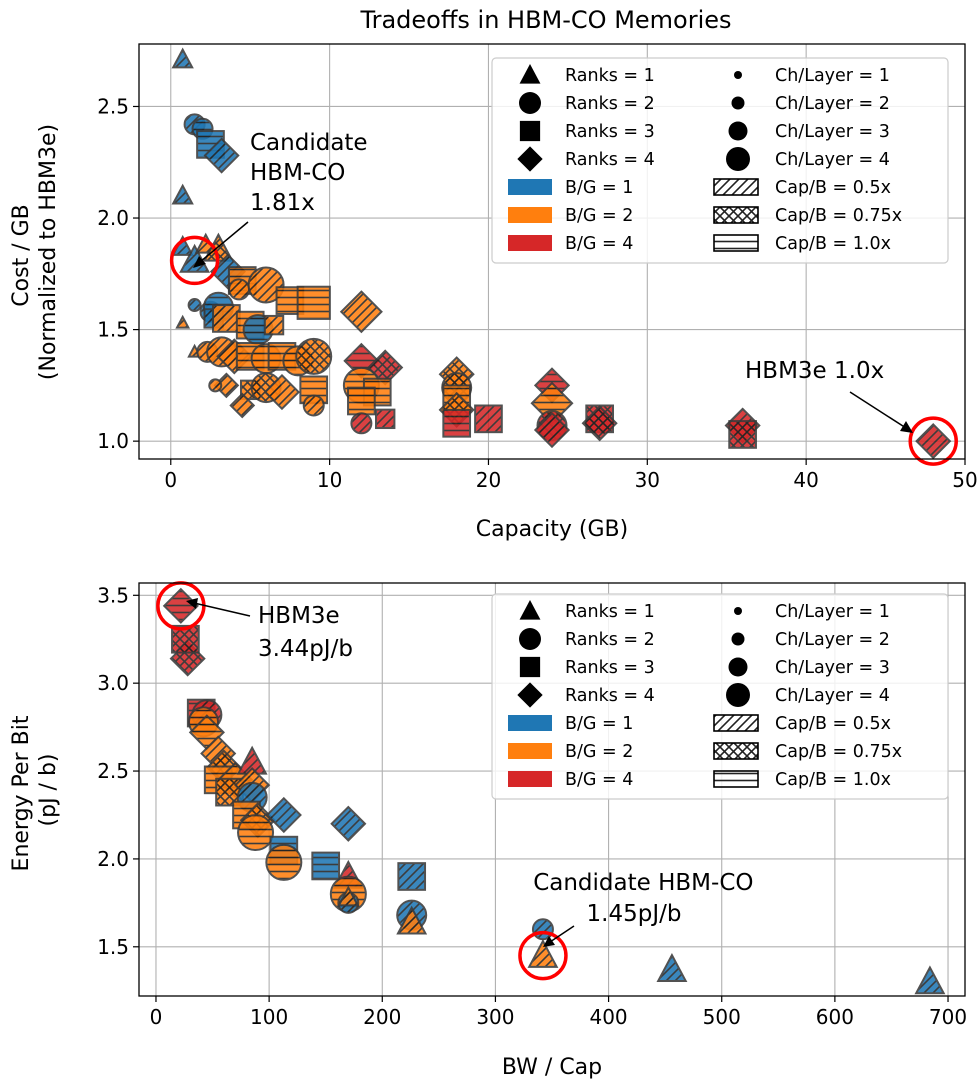 The width and height of the screenshot is (978, 1086). What do you see at coordinates (838, 216) in the screenshot?
I see `cost-legend-cap-label: Cap/B = 0.75x` at bounding box center [838, 216].